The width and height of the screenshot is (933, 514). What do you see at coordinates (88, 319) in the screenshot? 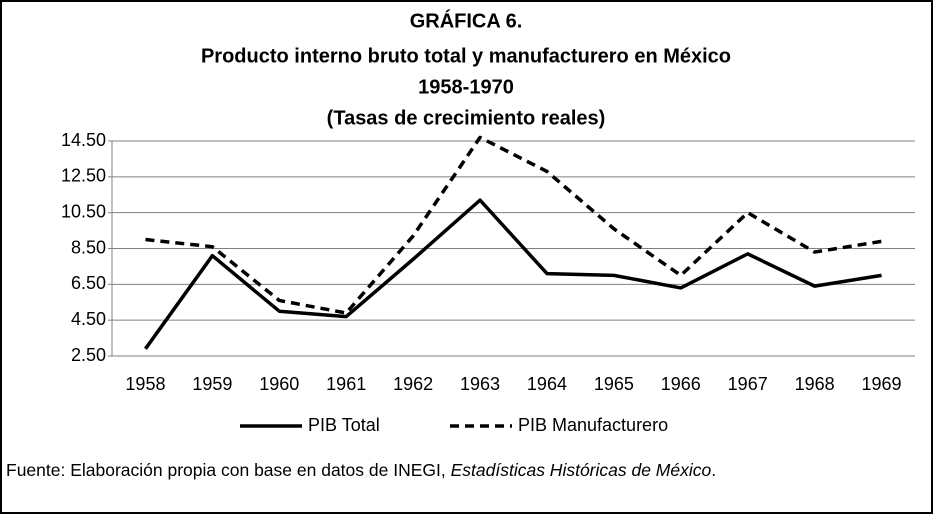
I see `y-tick-label: 4.50` at bounding box center [88, 319].